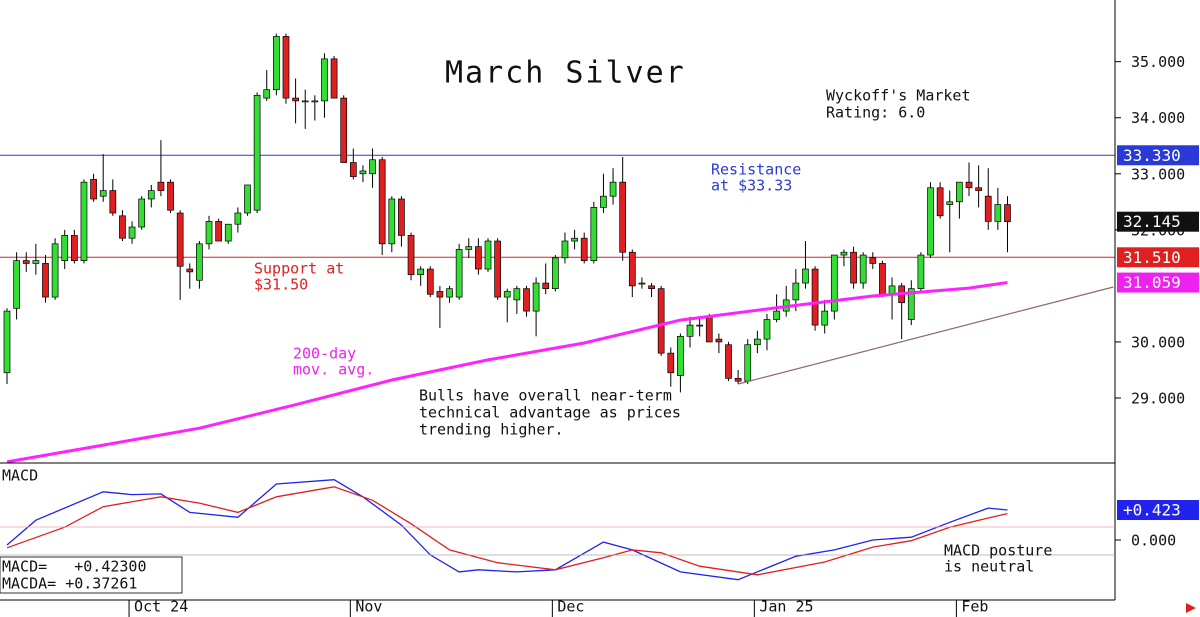 Image resolution: width=1200 pixels, height=617 pixels. I want to click on annotation: 200-day, so click(324, 354).